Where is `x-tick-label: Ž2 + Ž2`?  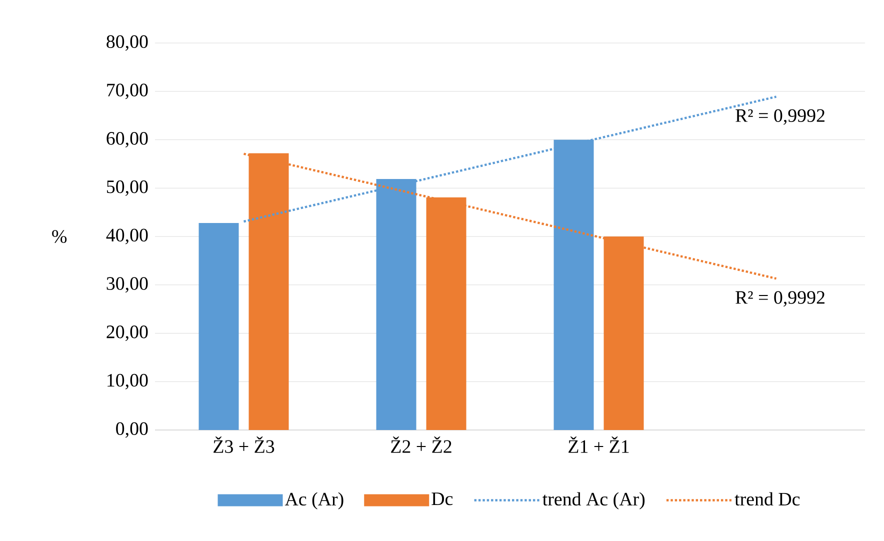 x-tick-label: Ž2 + Ž2 is located at coordinates (421, 444).